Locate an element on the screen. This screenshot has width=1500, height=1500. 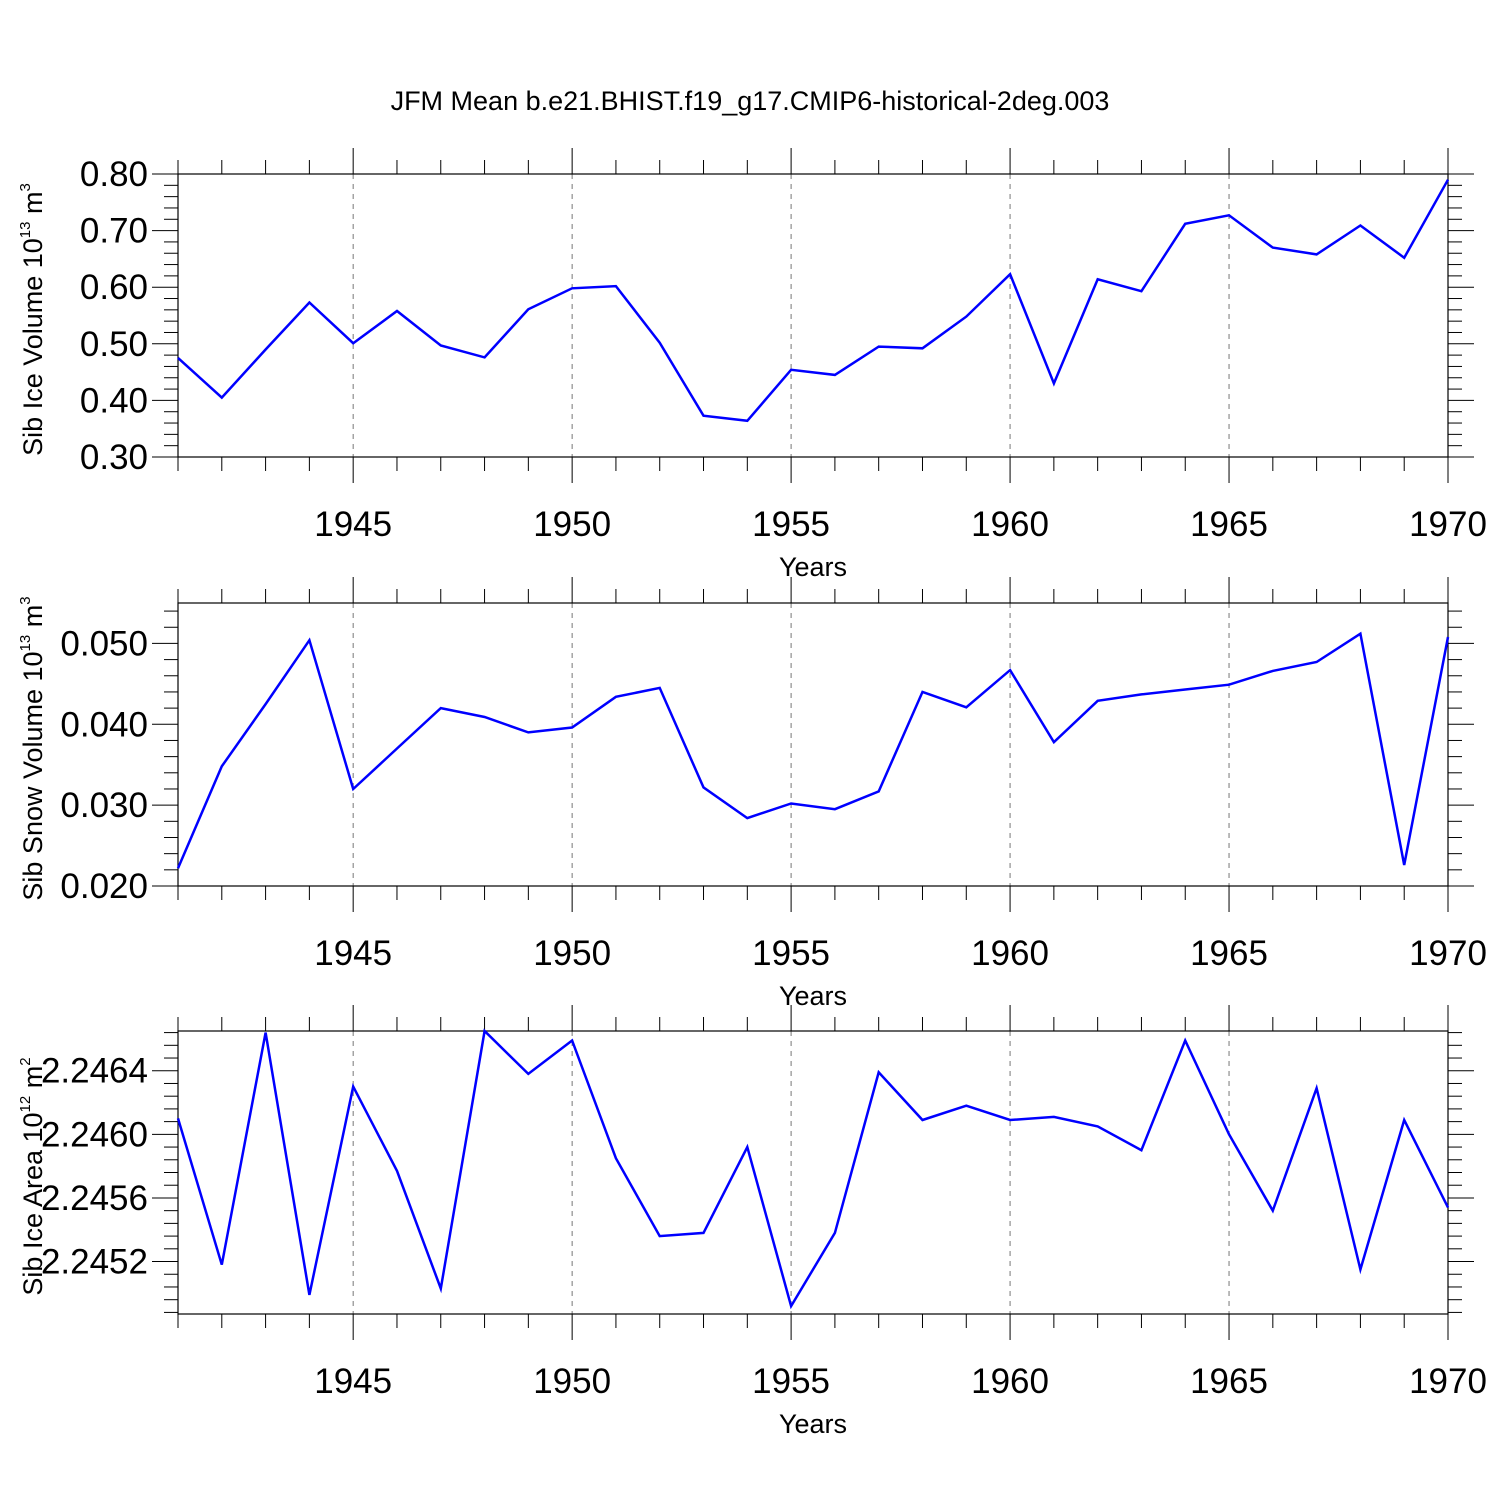
y-tick-label: 0.030 is located at coordinates (104, 805).